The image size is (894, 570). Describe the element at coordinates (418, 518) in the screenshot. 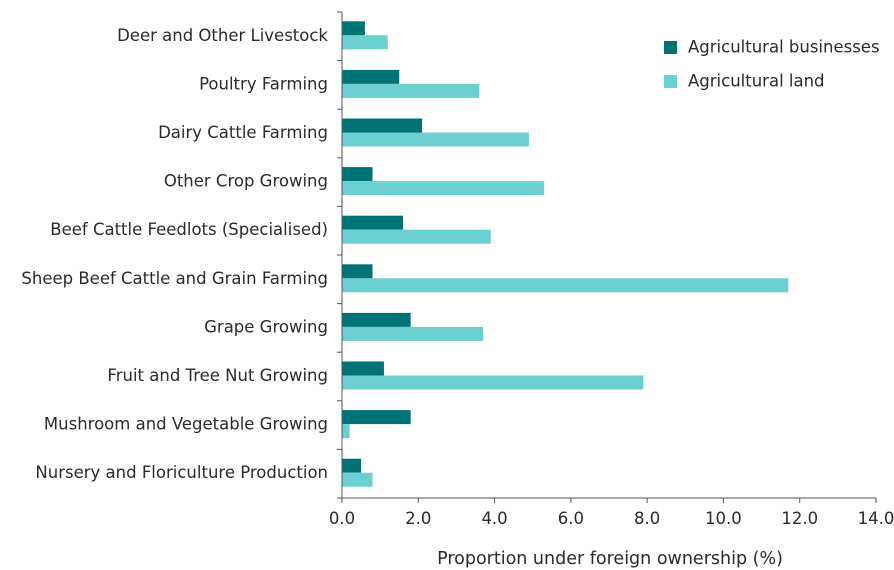

I see `x-tick-label: 2.0` at that location.